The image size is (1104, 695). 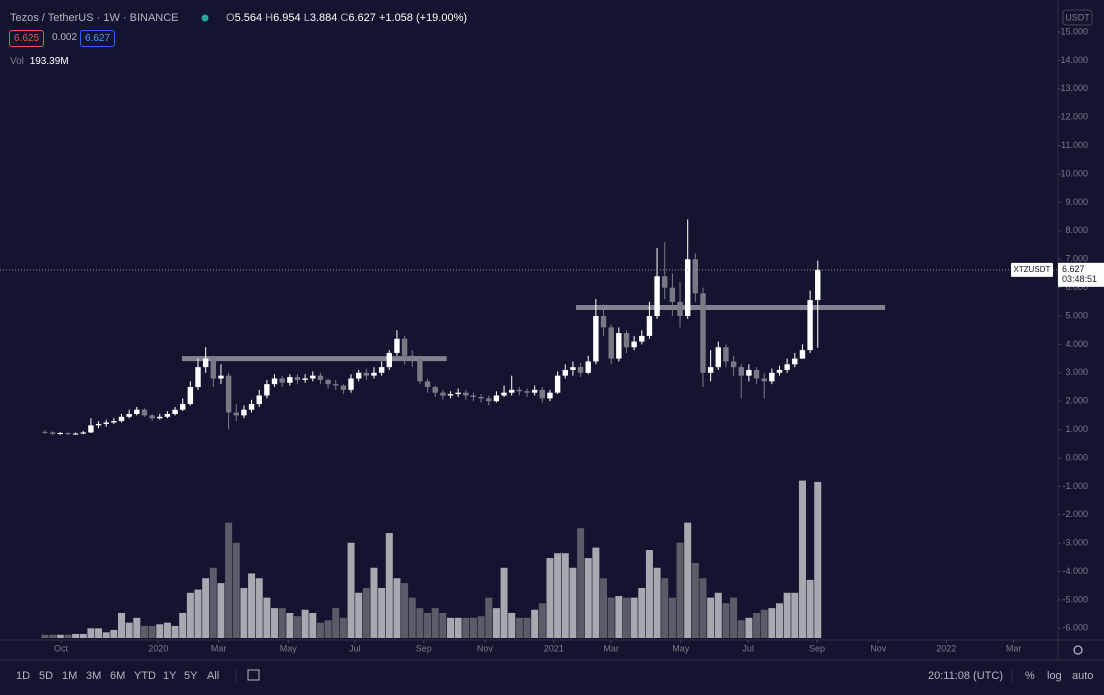 What do you see at coordinates (94, 676) in the screenshot?
I see `range-button: 3M` at bounding box center [94, 676].